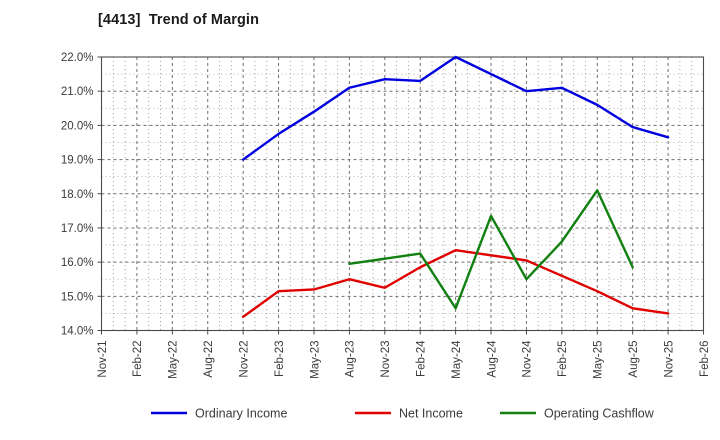 This screenshot has width=720, height=440. I want to click on x-axis-tick-label: Feb-25, so click(563, 359).